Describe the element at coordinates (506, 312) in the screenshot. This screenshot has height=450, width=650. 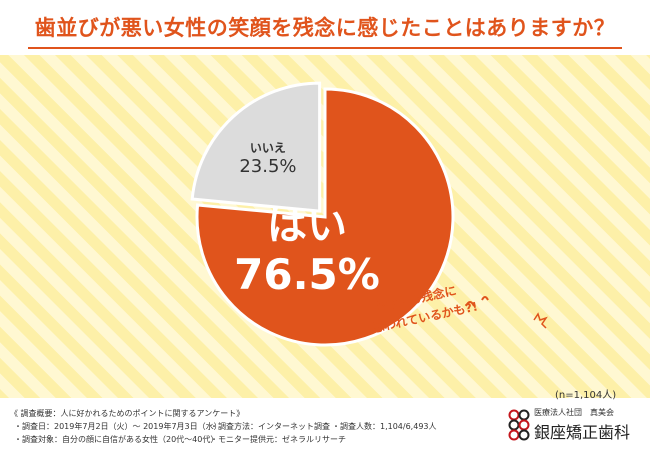
I see `sparkle-decoration` at that location.